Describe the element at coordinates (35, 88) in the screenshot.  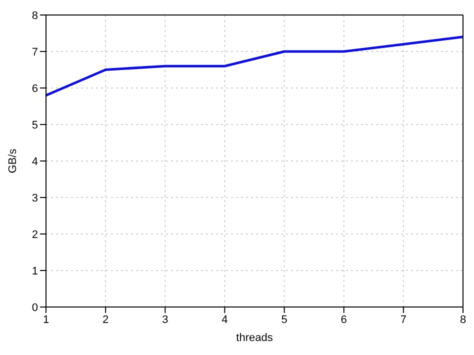
I see `y-tick-label: 6` at that location.